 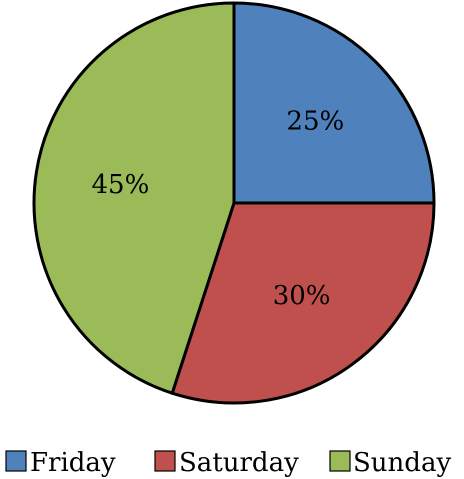 What do you see at coordinates (121, 185) in the screenshot?
I see `data-label-sunday: 45%` at bounding box center [121, 185].